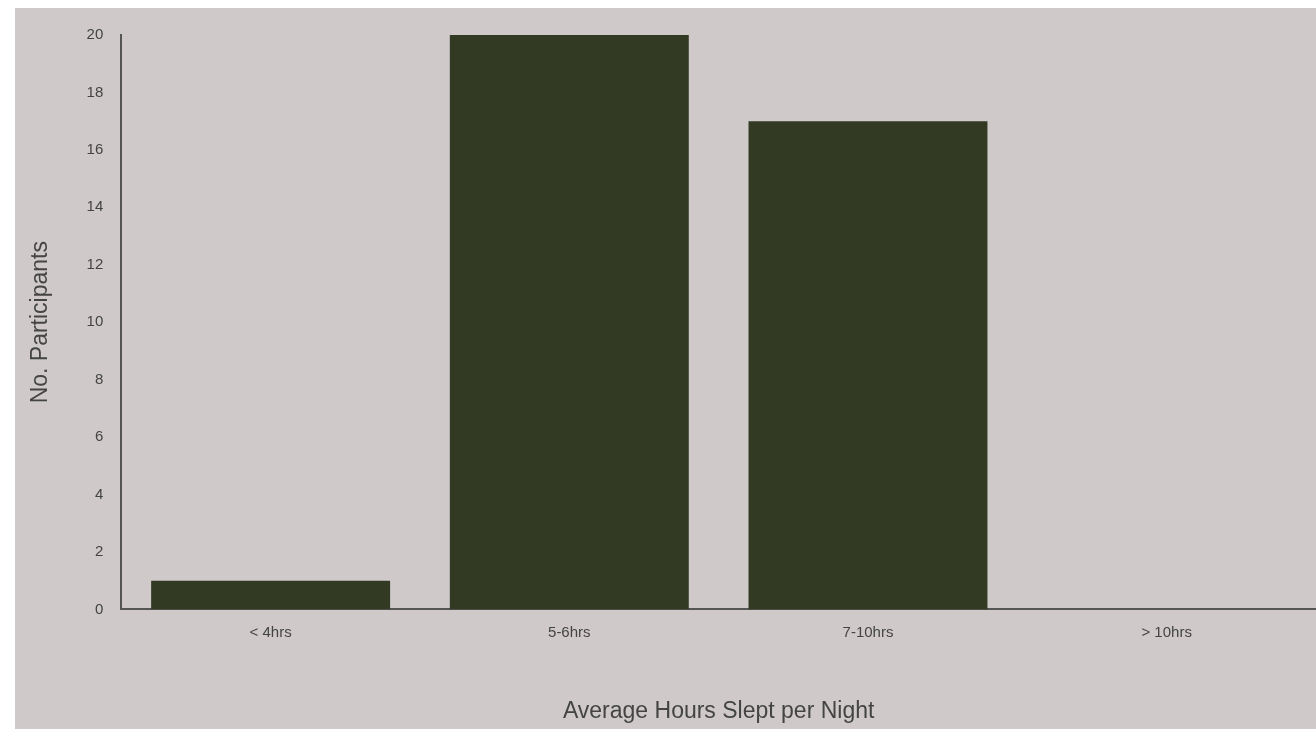 The height and width of the screenshot is (729, 1316). What do you see at coordinates (95, 149) in the screenshot?
I see `y-tick-label: 16` at bounding box center [95, 149].